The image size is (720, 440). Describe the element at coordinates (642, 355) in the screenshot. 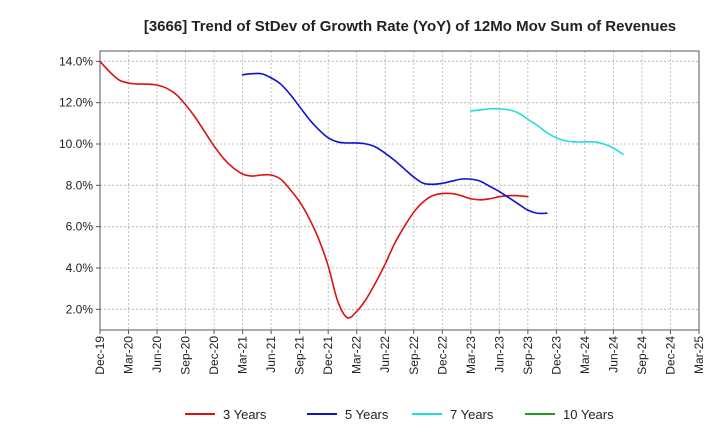

I see `x-tick-label: Sep-24` at that location.